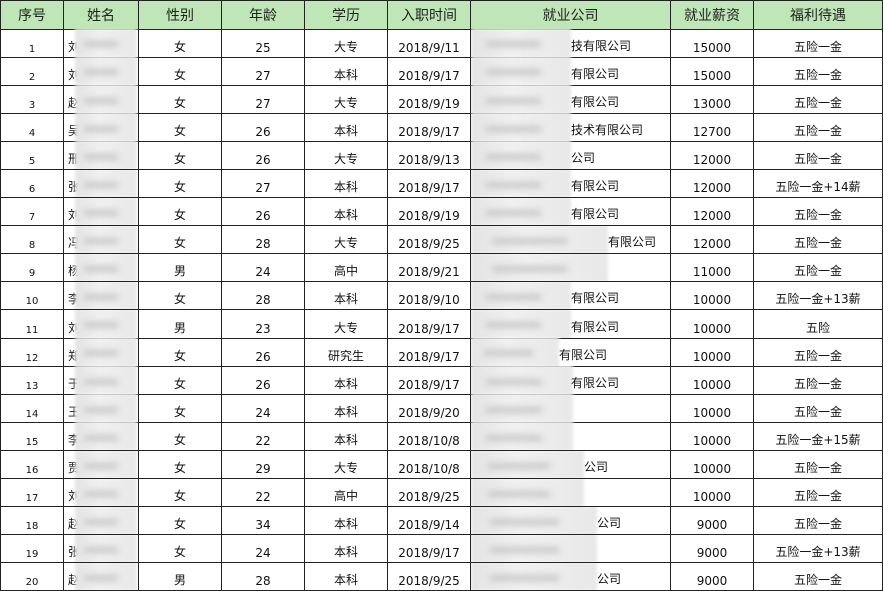  Describe the element at coordinates (429, 211) in the screenshot. I see `cell-hire-date: 2018/9/19` at that location.